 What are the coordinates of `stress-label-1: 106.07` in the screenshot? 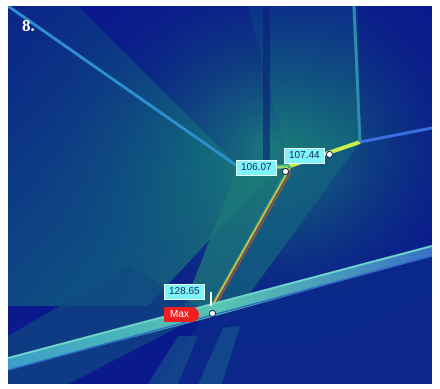 It's located at (256, 168).